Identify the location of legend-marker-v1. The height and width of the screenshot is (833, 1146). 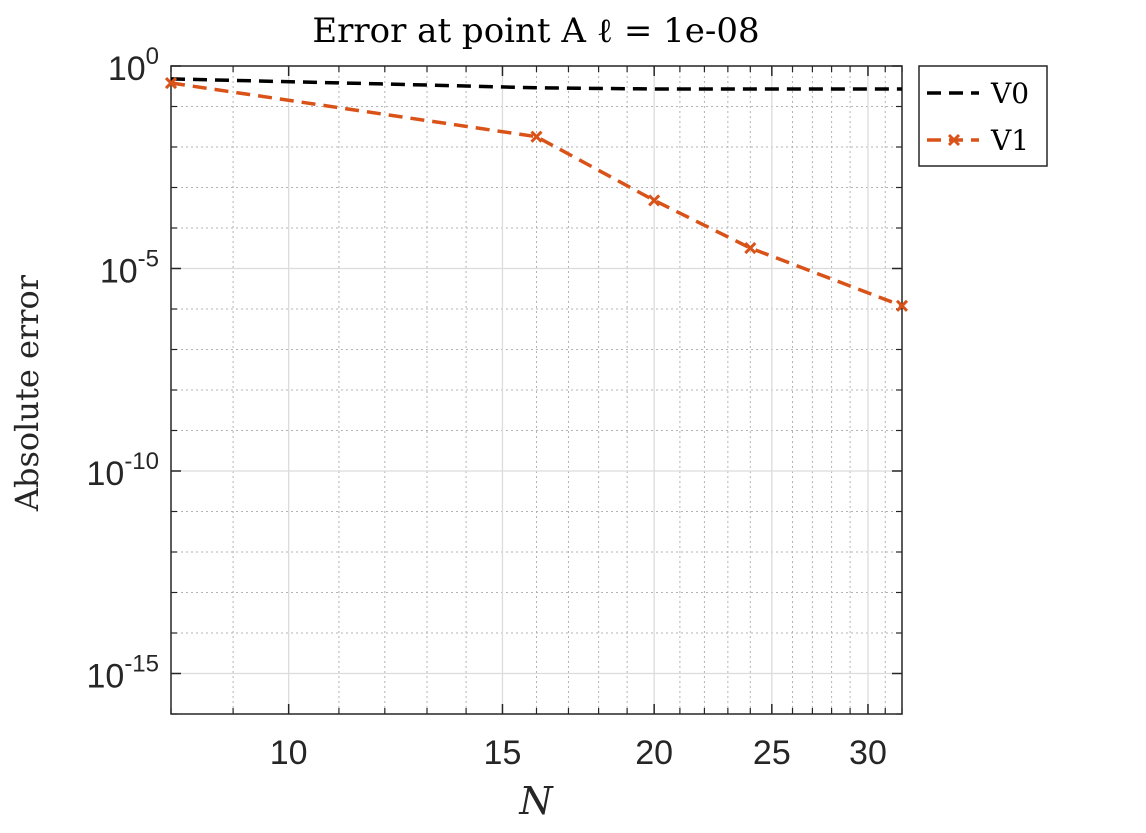
(954, 140).